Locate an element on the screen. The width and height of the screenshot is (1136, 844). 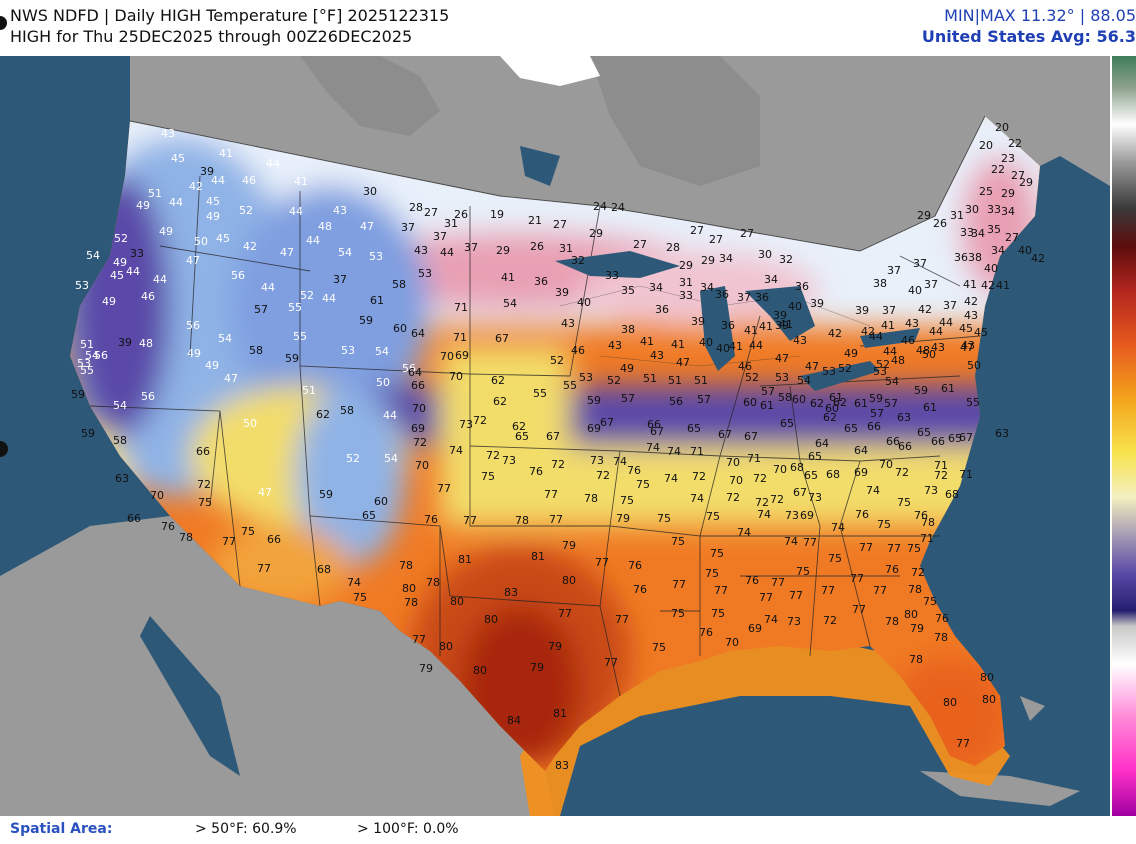
temperature-label: 61 is located at coordinates (377, 300).